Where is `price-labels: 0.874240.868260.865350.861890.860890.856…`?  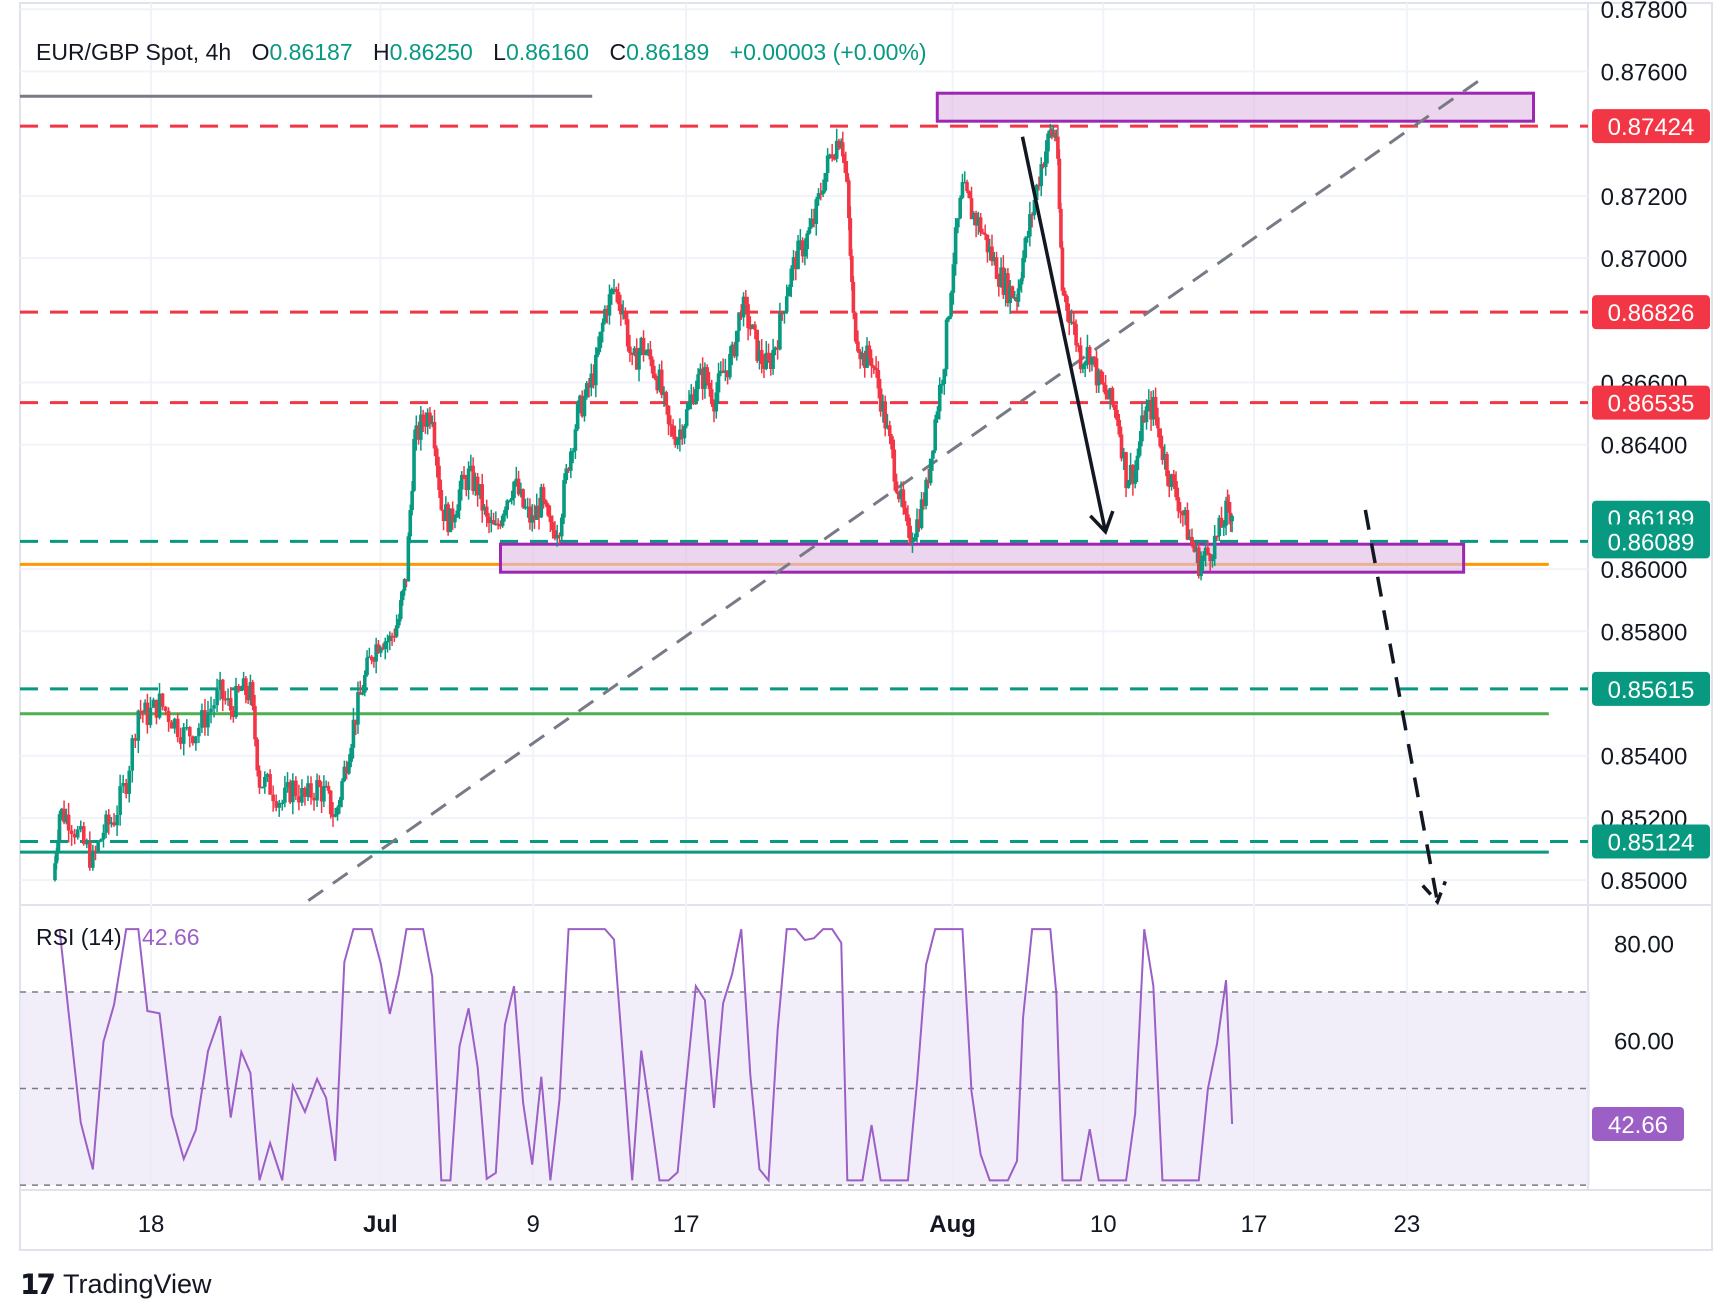 price-labels: 0.874240.868260.865350.861890.860890.856… is located at coordinates (1651, 625).